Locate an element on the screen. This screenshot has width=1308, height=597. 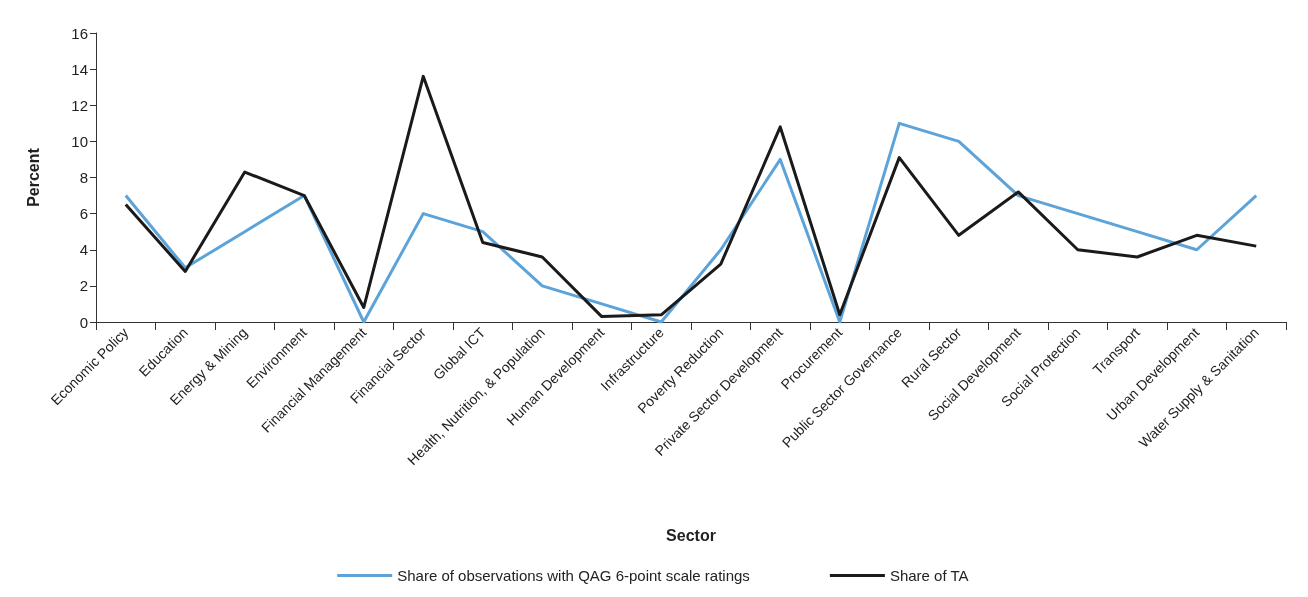
y-tick-label: 14 is located at coordinates (79, 69).